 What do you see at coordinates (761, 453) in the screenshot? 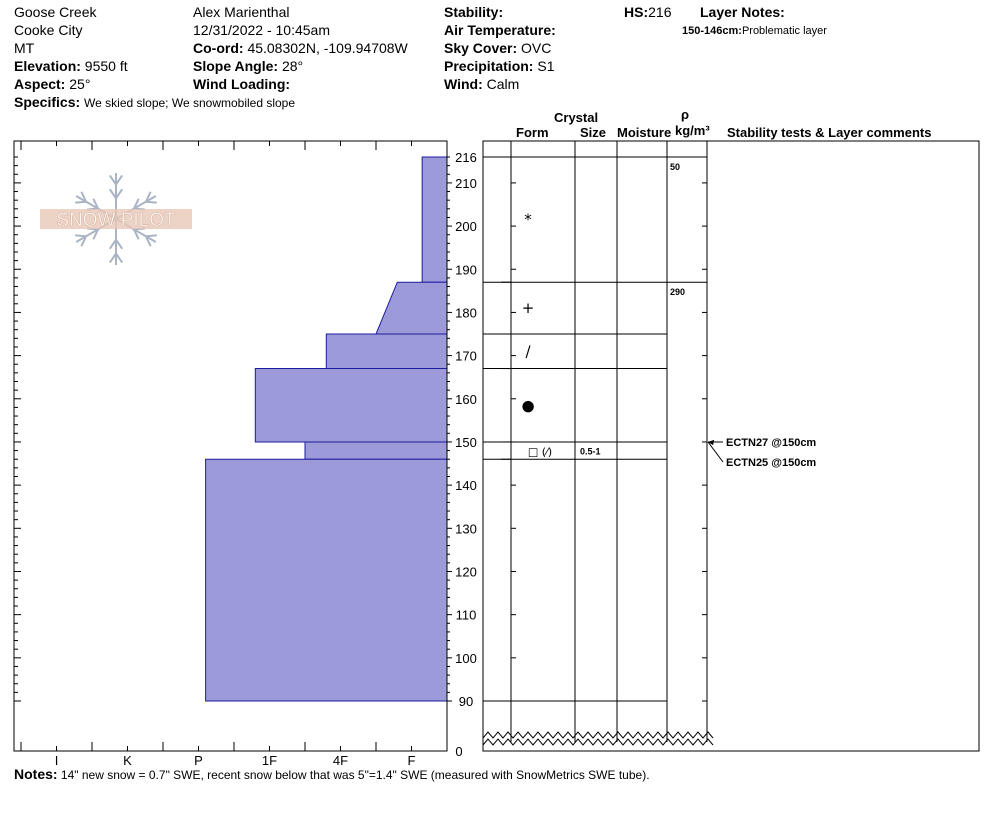
I see `stability-tests: ECTN27 @150cm ECTN25 @150cm` at bounding box center [761, 453].